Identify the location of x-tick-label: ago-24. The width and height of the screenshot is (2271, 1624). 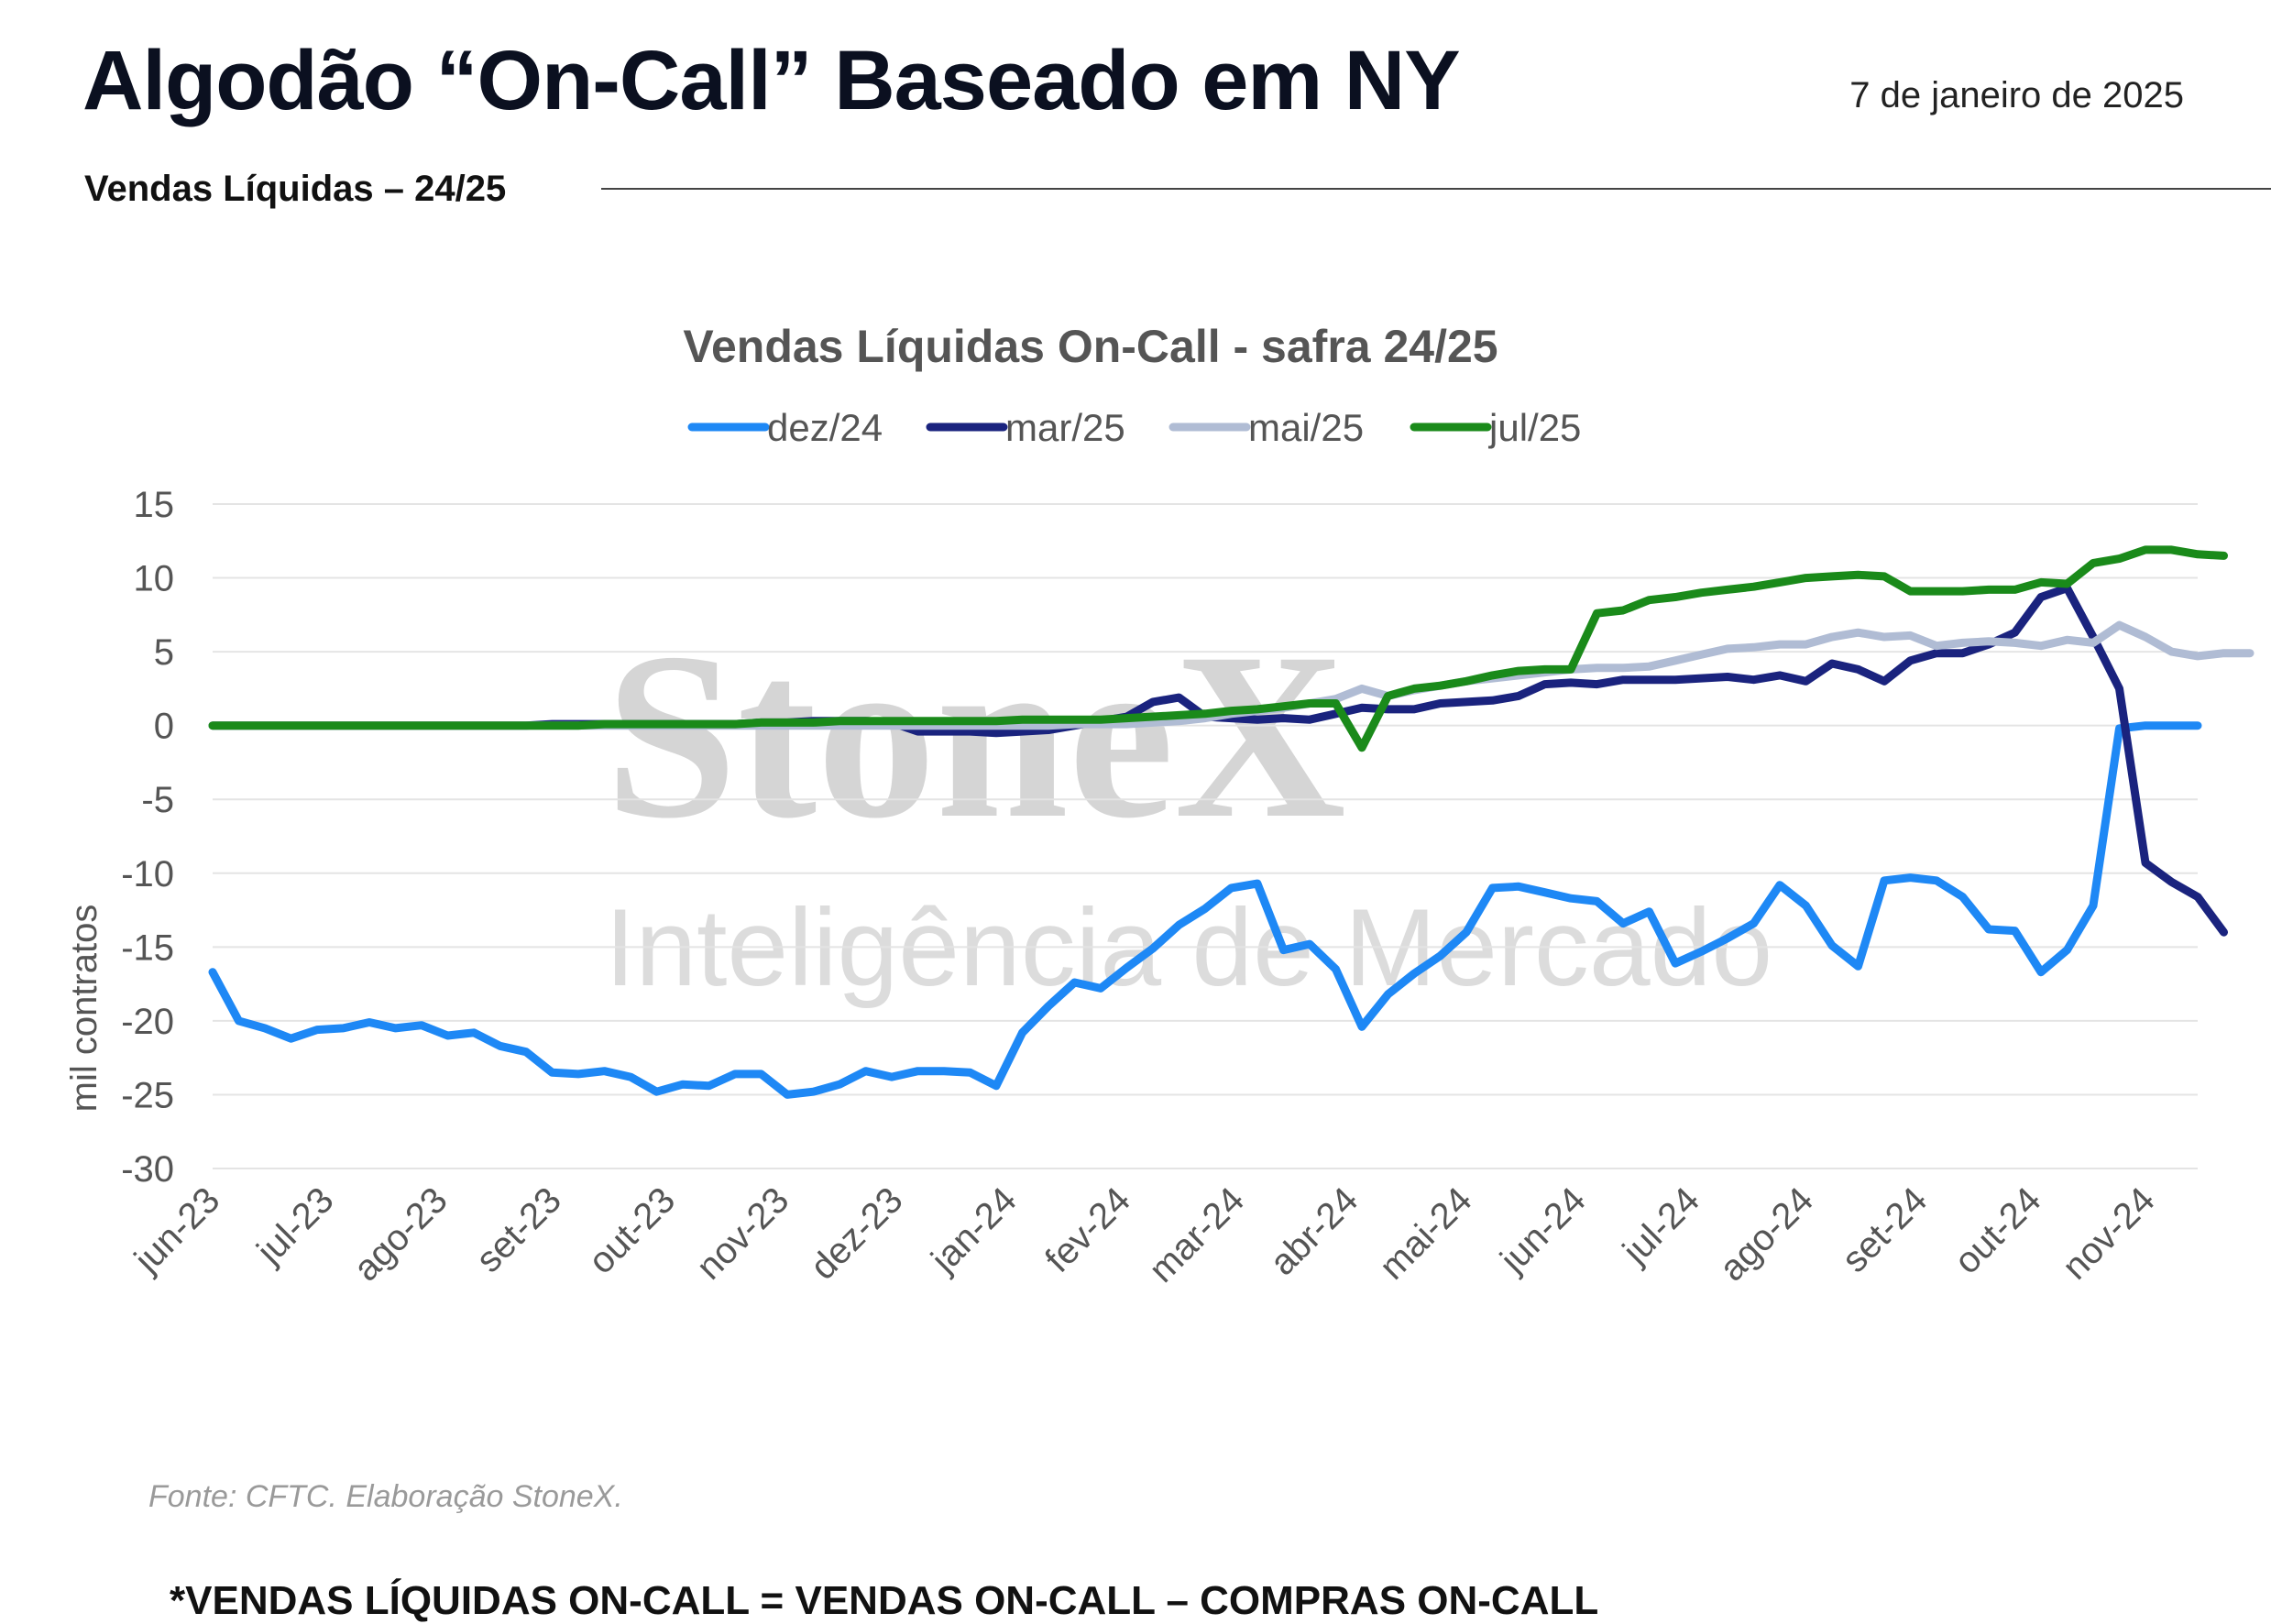
(1766, 1234).